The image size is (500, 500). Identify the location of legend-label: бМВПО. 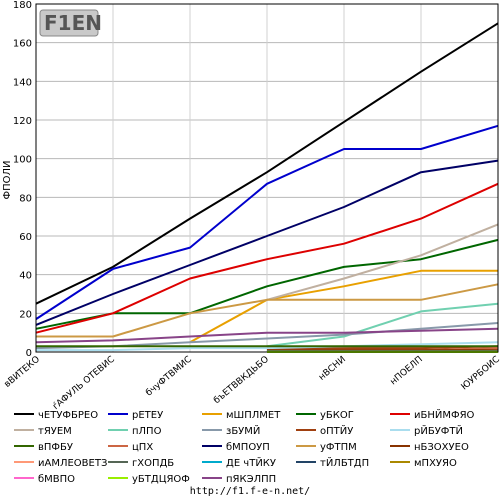
(56, 479).